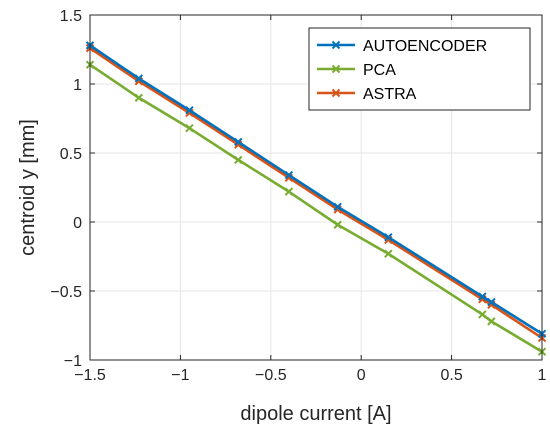 Image resolution: width=550 pixels, height=437 pixels. Describe the element at coordinates (419, 69) in the screenshot. I see `legend: AUTOENCODER PCA ASTRA` at that location.